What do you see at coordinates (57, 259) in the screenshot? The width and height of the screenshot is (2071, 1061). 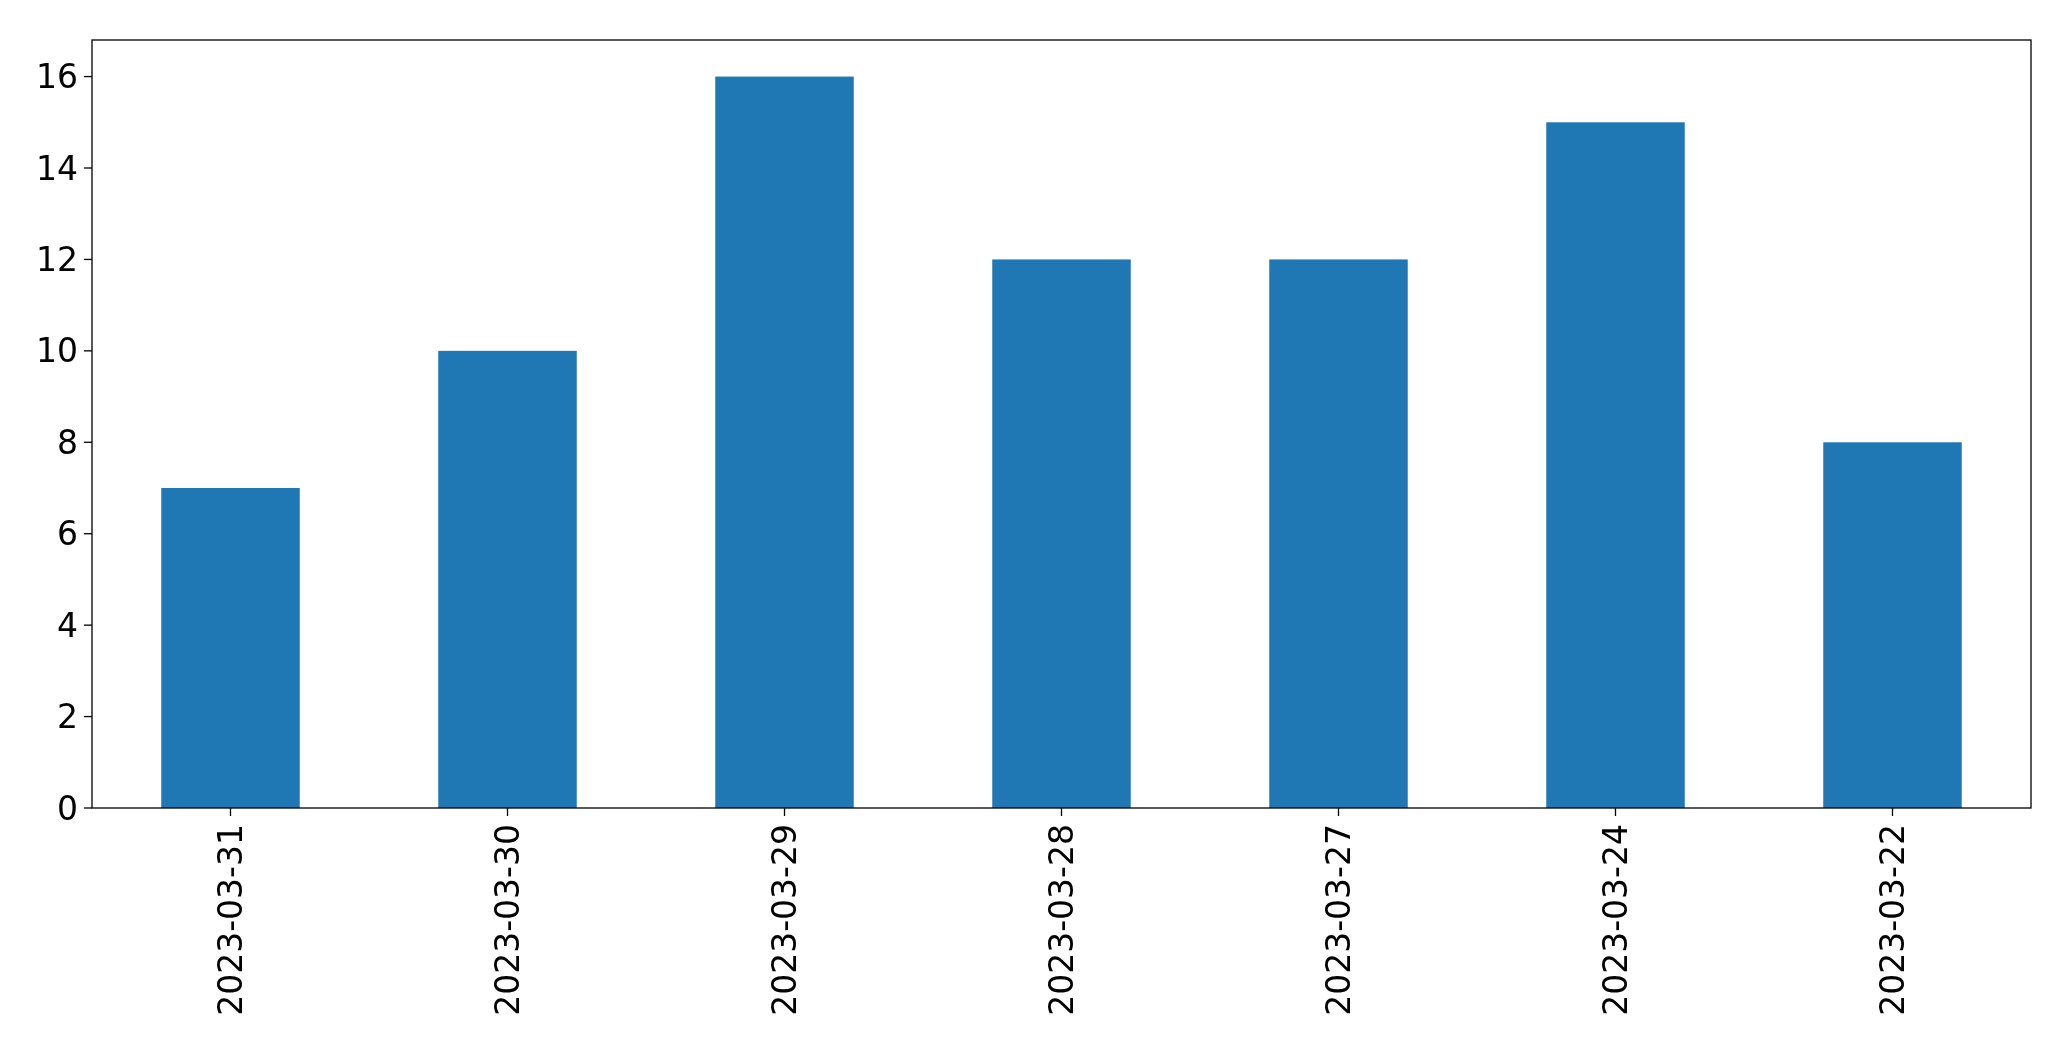 I see `y-tick-label: 12` at bounding box center [57, 259].